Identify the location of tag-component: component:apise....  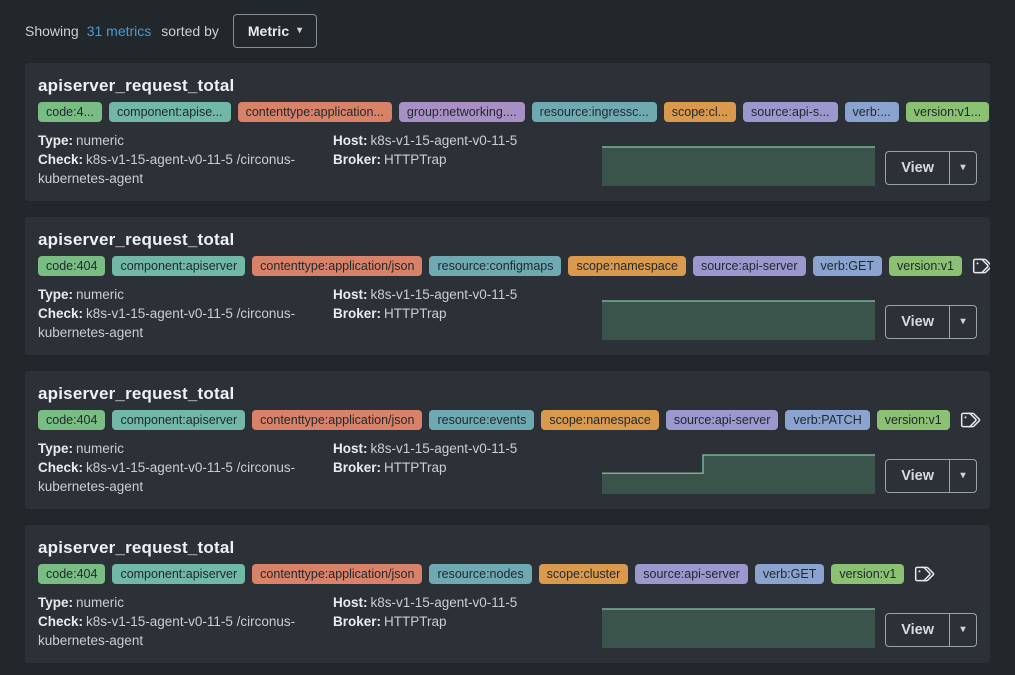
(169, 112).